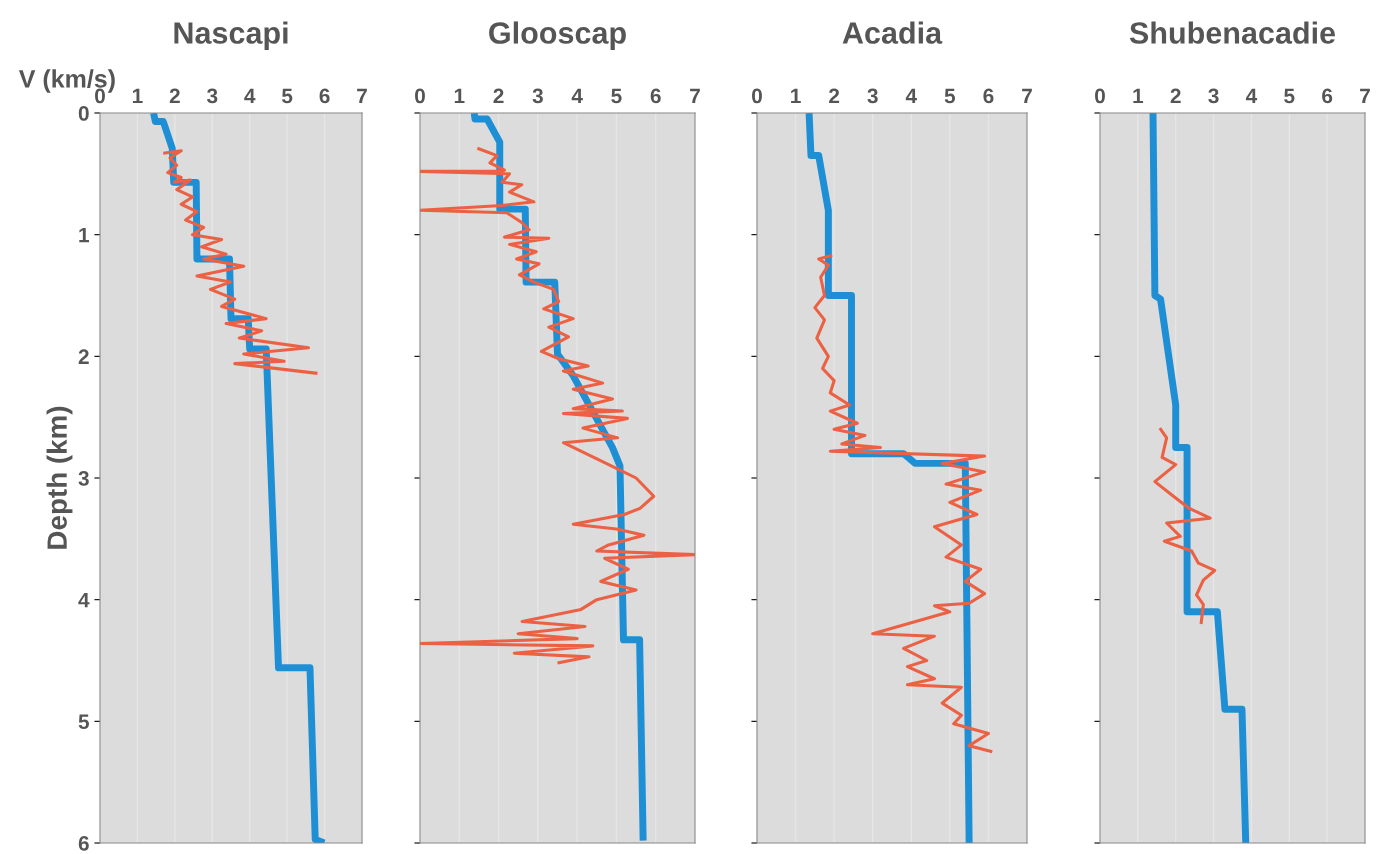 Image resolution: width=1391 pixels, height=854 pixels. I want to click on chart-title: Glooscap, so click(557, 35).